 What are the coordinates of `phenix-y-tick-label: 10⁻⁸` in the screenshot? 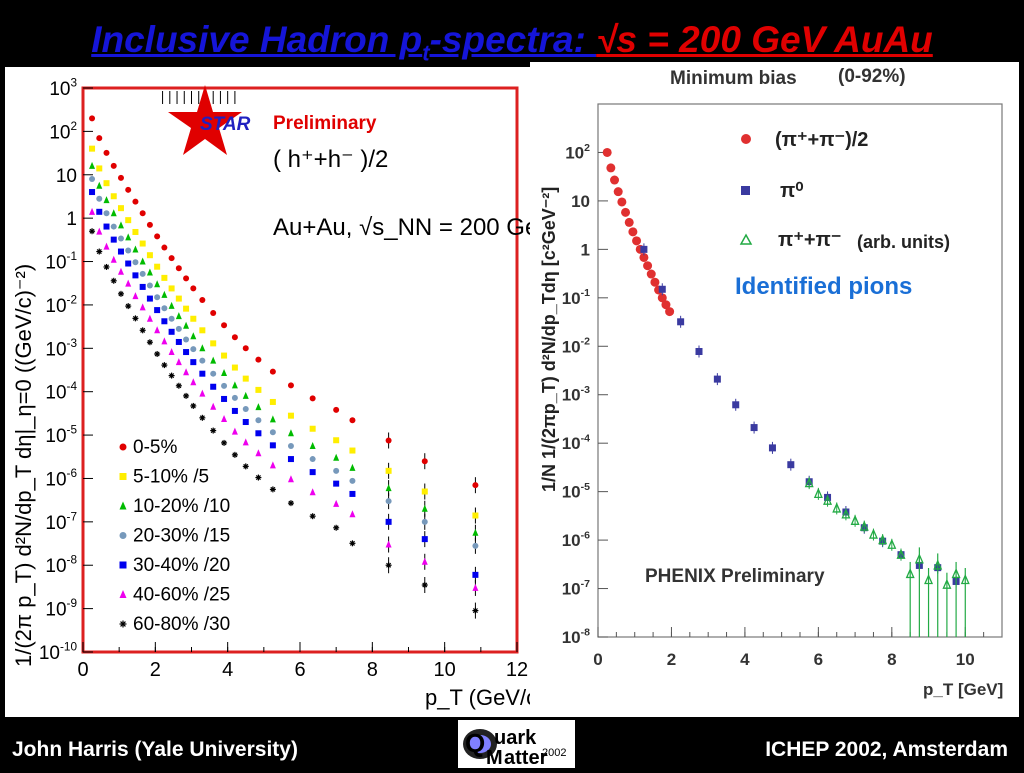 It's located at (576, 636).